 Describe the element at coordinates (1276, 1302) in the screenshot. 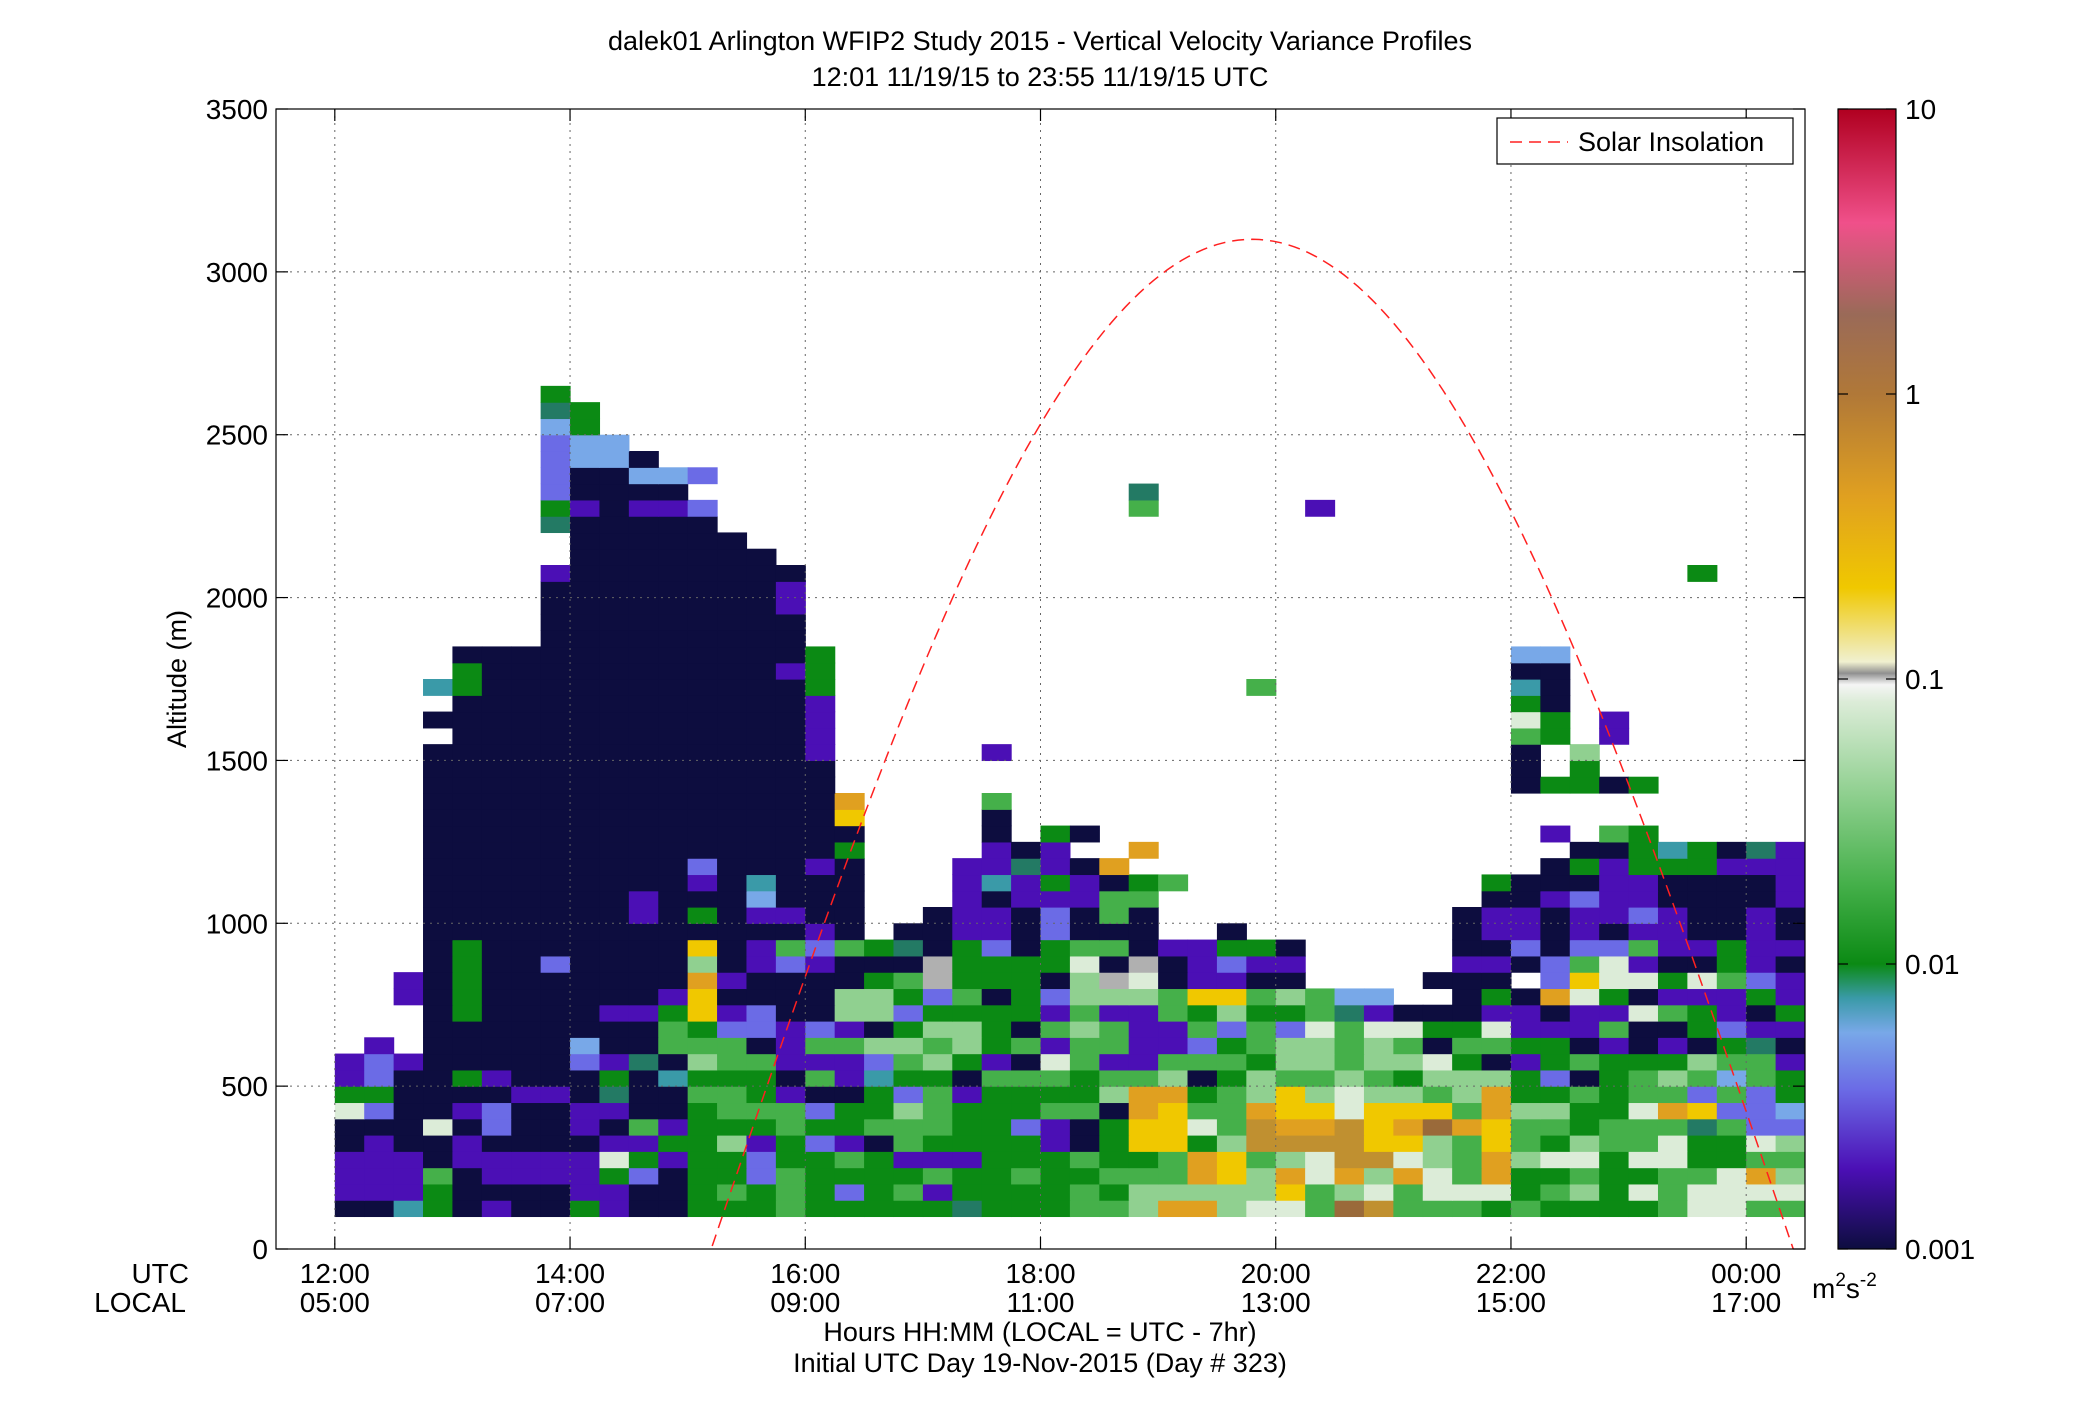

I see `x-tick-local-label: 13:00` at that location.